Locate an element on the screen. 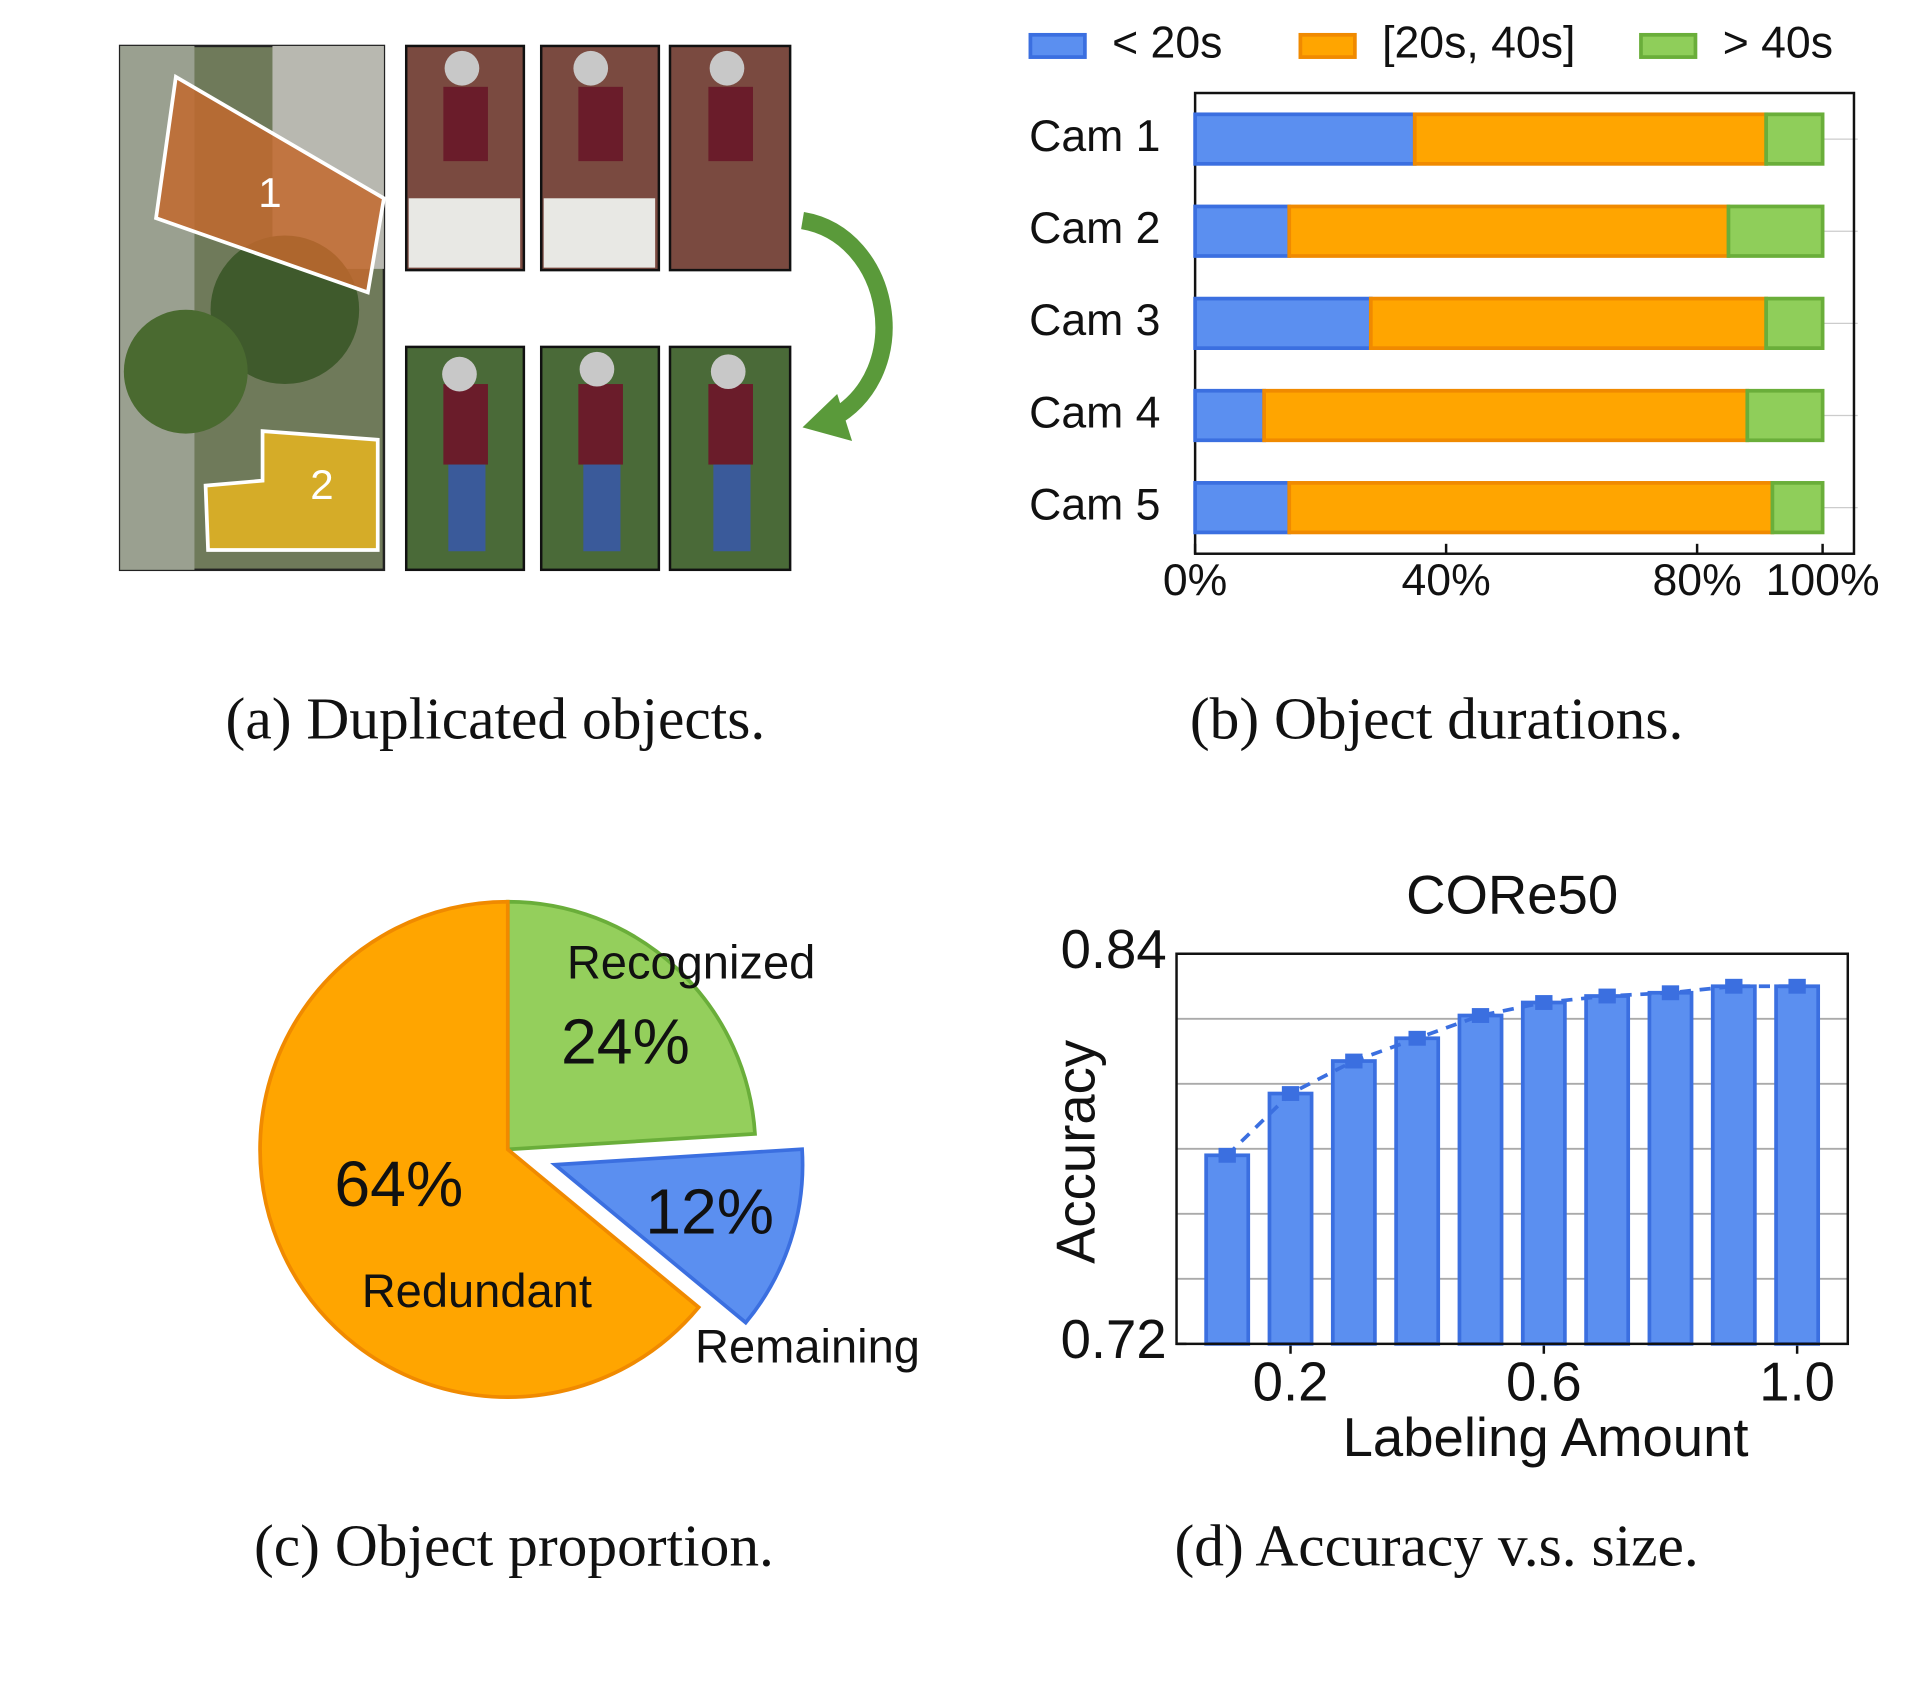  x-tick-label: 100% is located at coordinates (1823, 580).